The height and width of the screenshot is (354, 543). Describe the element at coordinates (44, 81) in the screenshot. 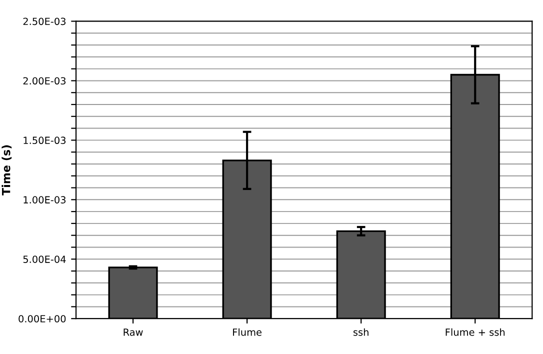

I see `y-tick-label: 2.00E-03` at that location.